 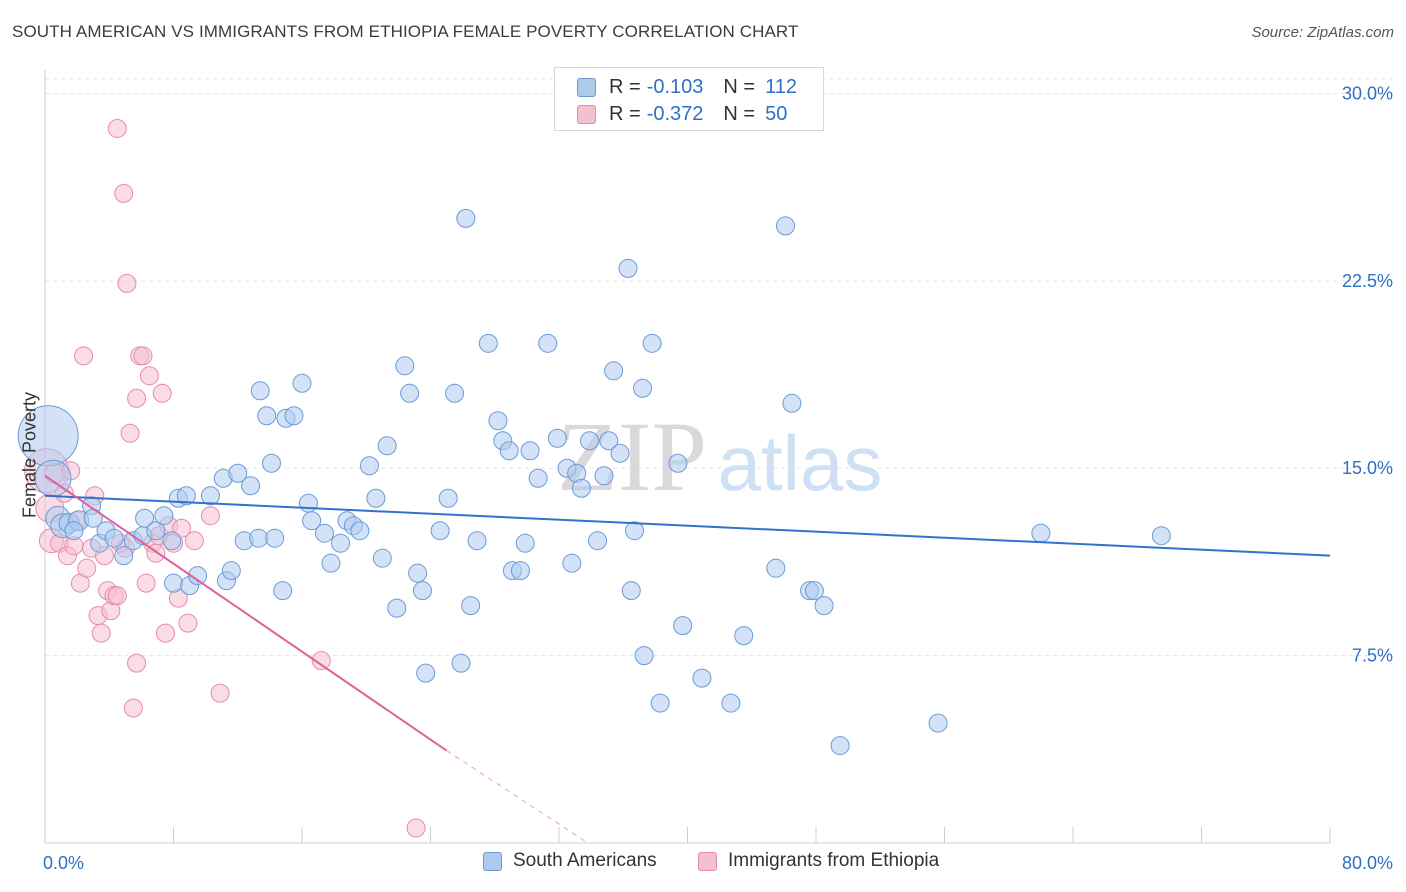 What do you see at coordinates (517, 797) in the screenshot?
I see `ethiopia-trendline-extension` at bounding box center [517, 797].